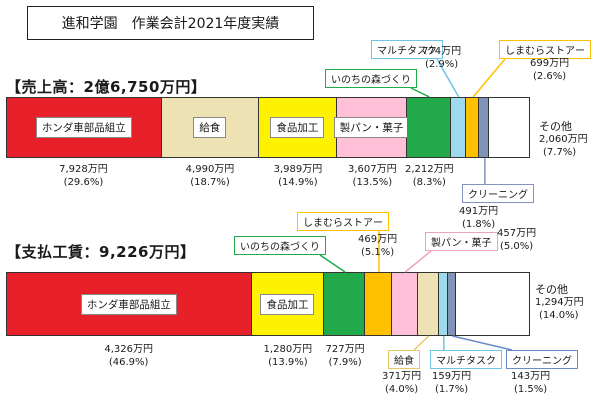 Image resolution: width=607 pixels, height=411 pixels. What do you see at coordinates (106, 87) in the screenshot?
I see `sales-section-title: 【売上高：2億6,750万円】` at bounding box center [106, 87].